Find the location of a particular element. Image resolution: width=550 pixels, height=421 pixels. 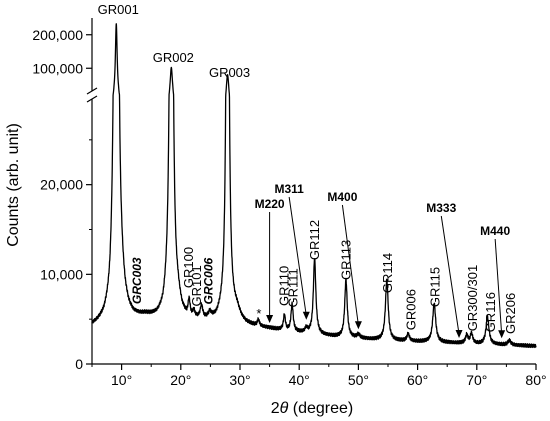

peak-label: GR110 is located at coordinates (283, 286).